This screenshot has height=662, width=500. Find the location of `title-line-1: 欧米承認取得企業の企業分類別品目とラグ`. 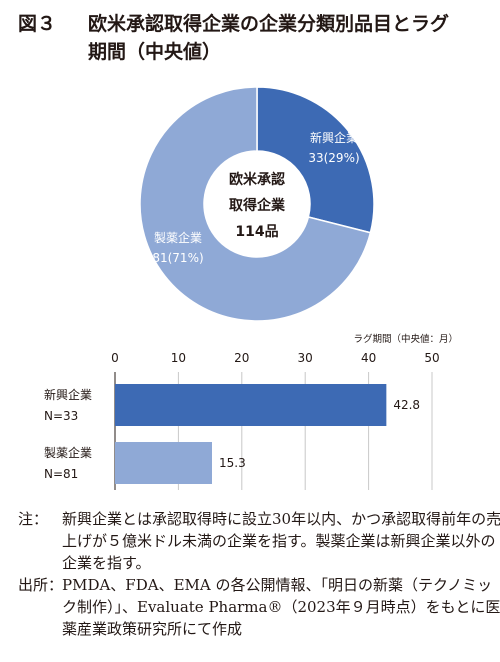

title-line-1: 欧米承認取得企業の企業分類別品目とラグ is located at coordinates (269, 24).